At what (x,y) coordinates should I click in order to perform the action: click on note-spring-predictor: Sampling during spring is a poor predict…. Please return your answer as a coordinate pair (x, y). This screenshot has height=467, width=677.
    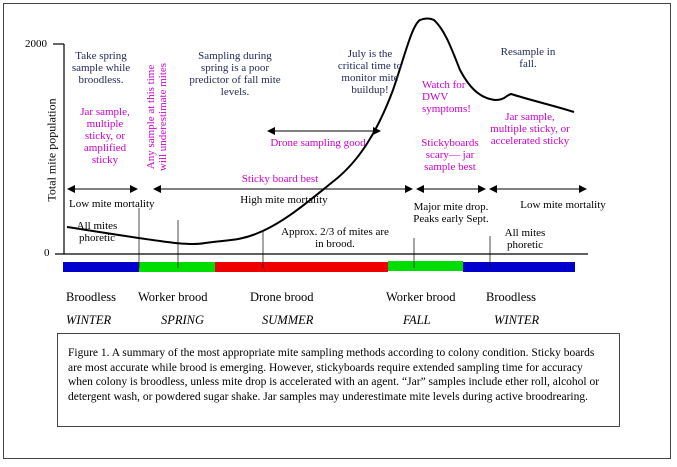
    Looking at the image, I should click on (235, 74).